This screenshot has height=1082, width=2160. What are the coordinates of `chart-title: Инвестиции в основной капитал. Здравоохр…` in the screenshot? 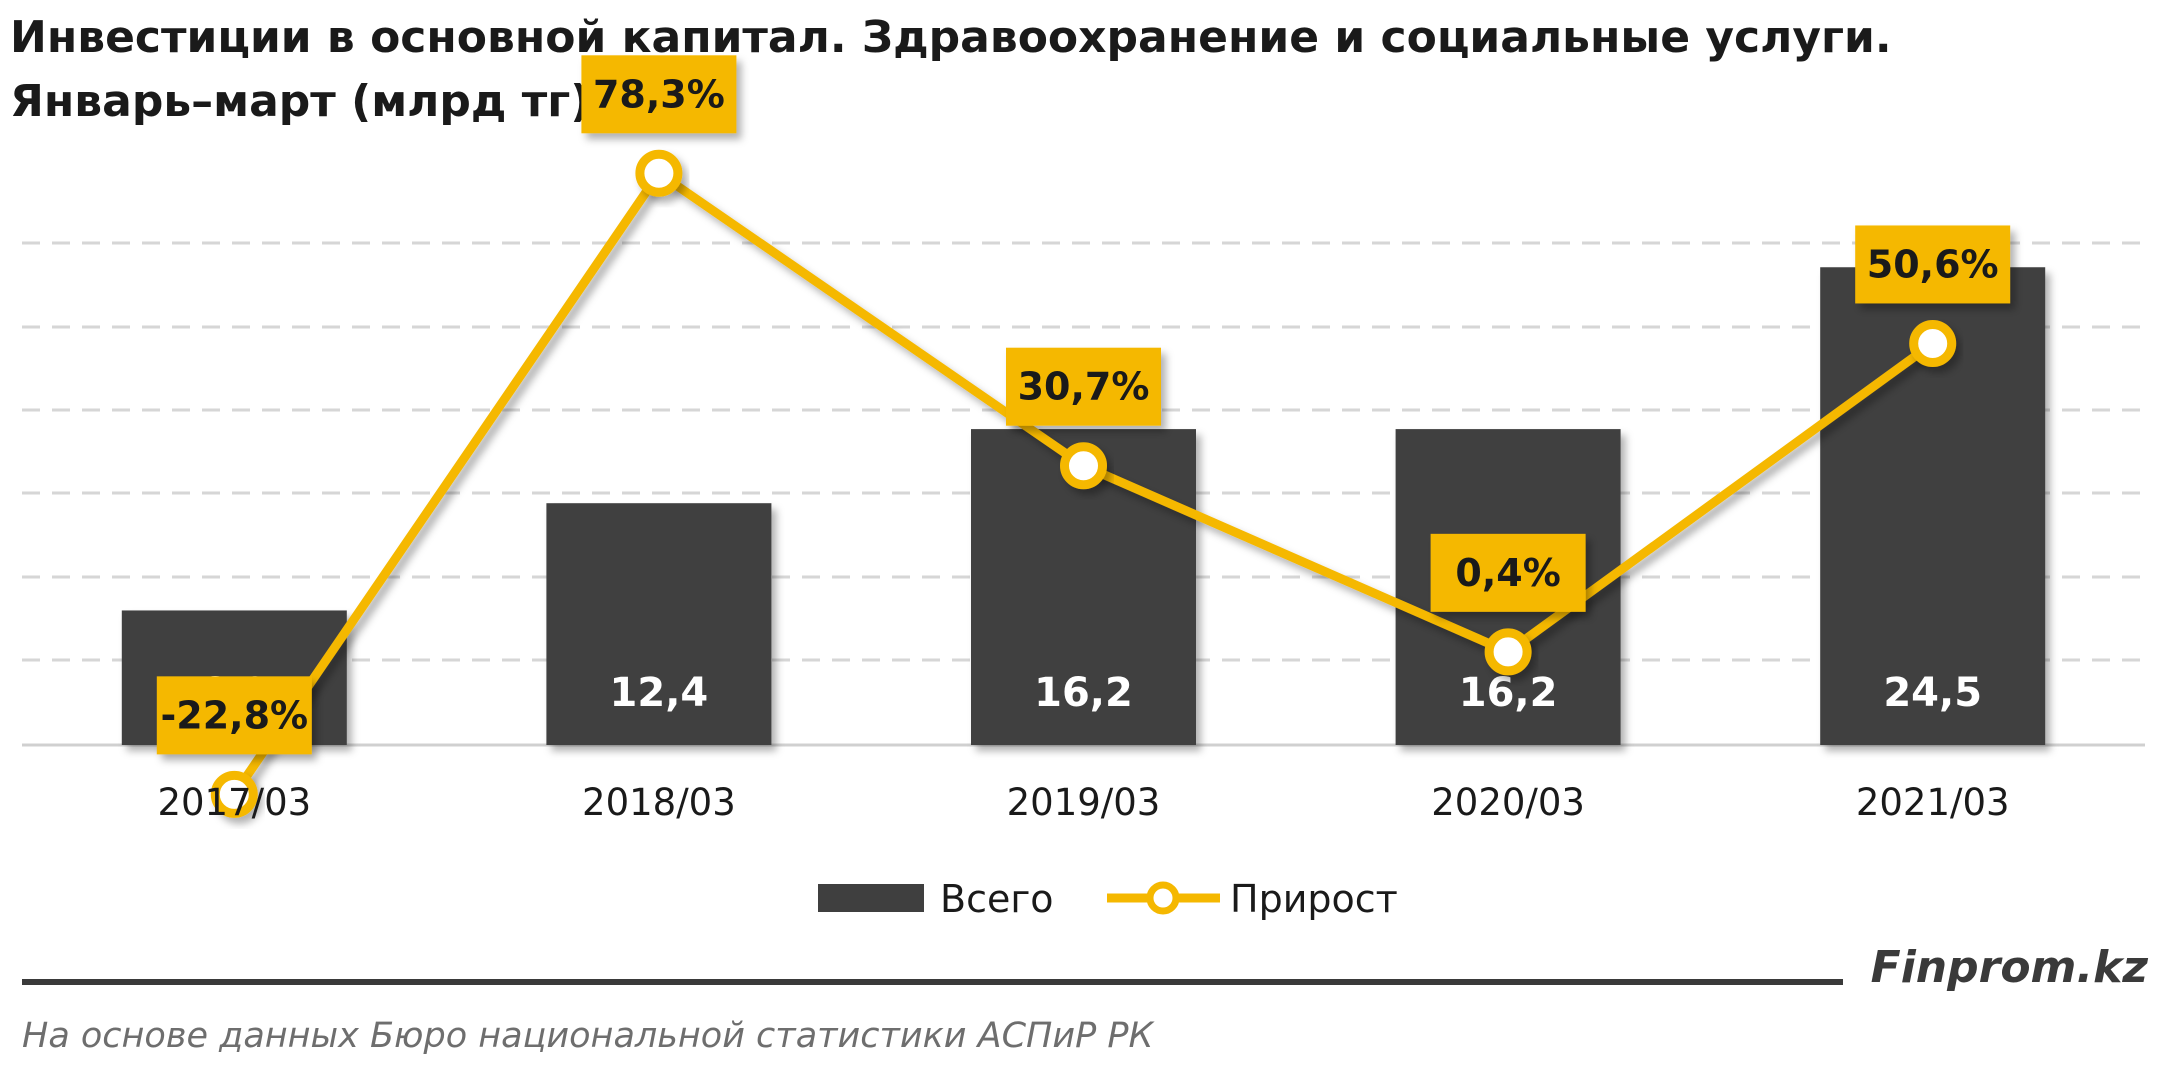 It's located at (1075, 70).